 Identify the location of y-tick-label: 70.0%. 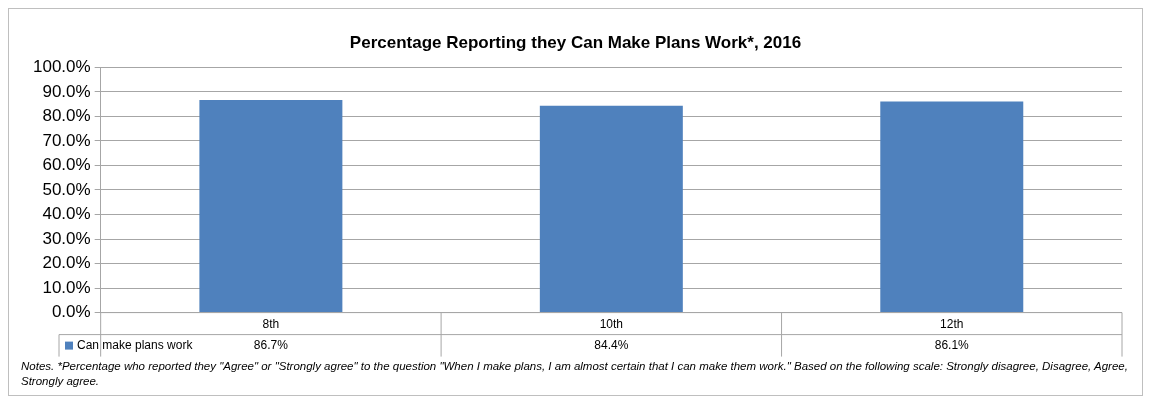
(66, 140).